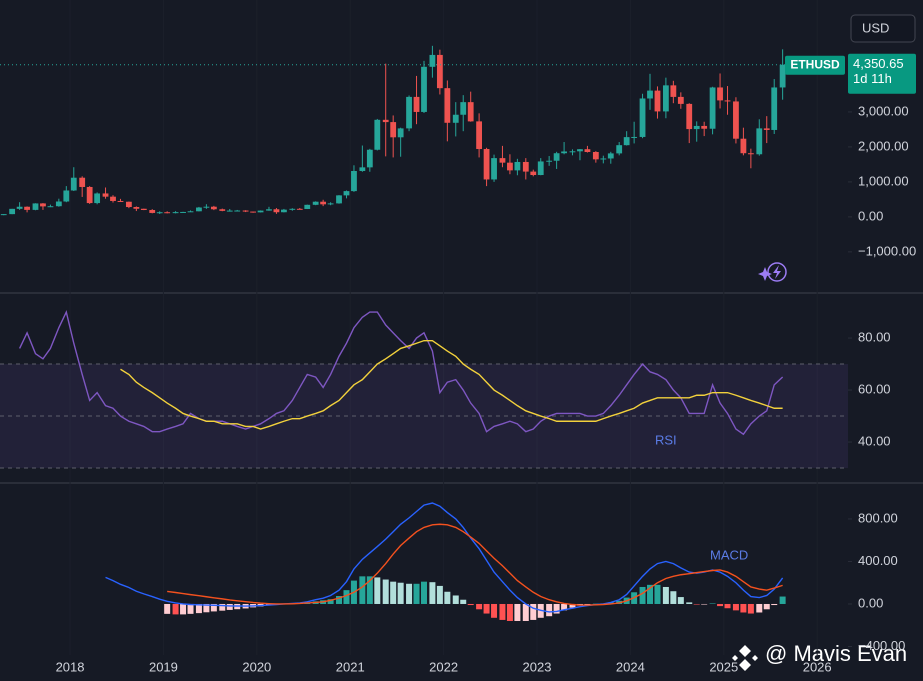  I want to click on y-tick-label: 1,000.00, so click(883, 180).